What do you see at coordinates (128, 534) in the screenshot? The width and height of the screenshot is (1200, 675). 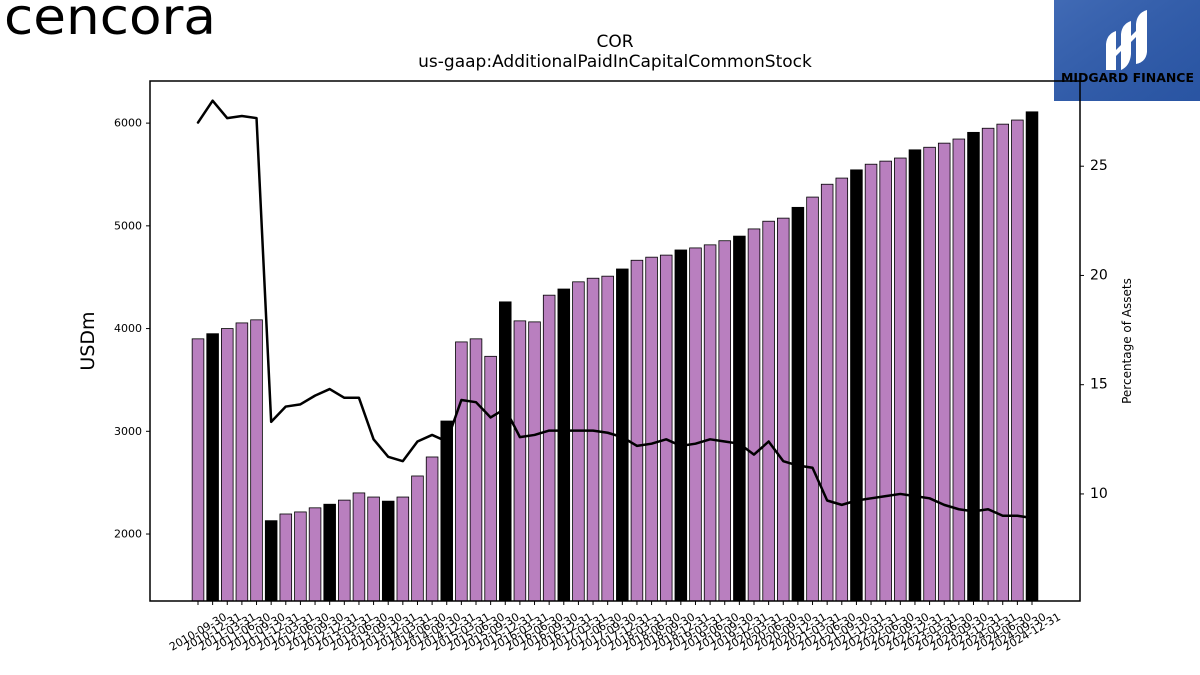 I see `y-tick-label: 2000` at bounding box center [128, 534].